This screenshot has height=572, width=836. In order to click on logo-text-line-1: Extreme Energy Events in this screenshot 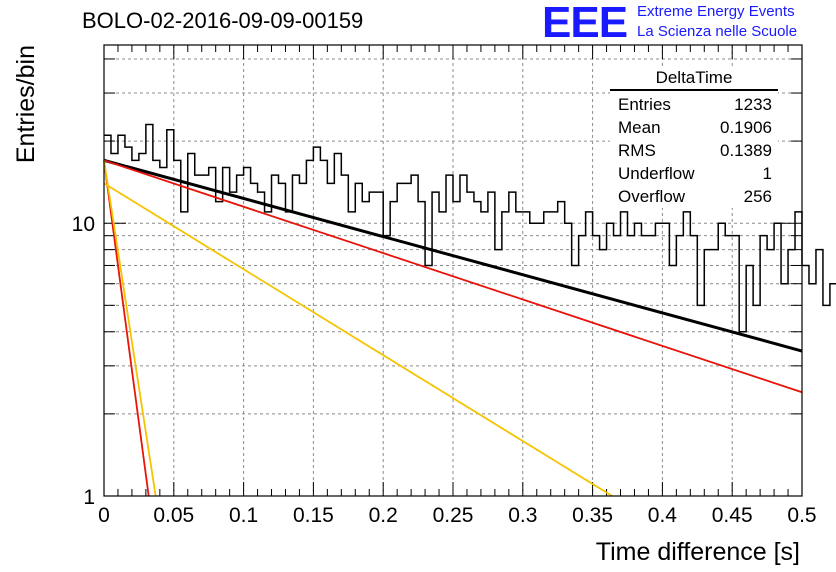, I will do `click(716, 11)`.